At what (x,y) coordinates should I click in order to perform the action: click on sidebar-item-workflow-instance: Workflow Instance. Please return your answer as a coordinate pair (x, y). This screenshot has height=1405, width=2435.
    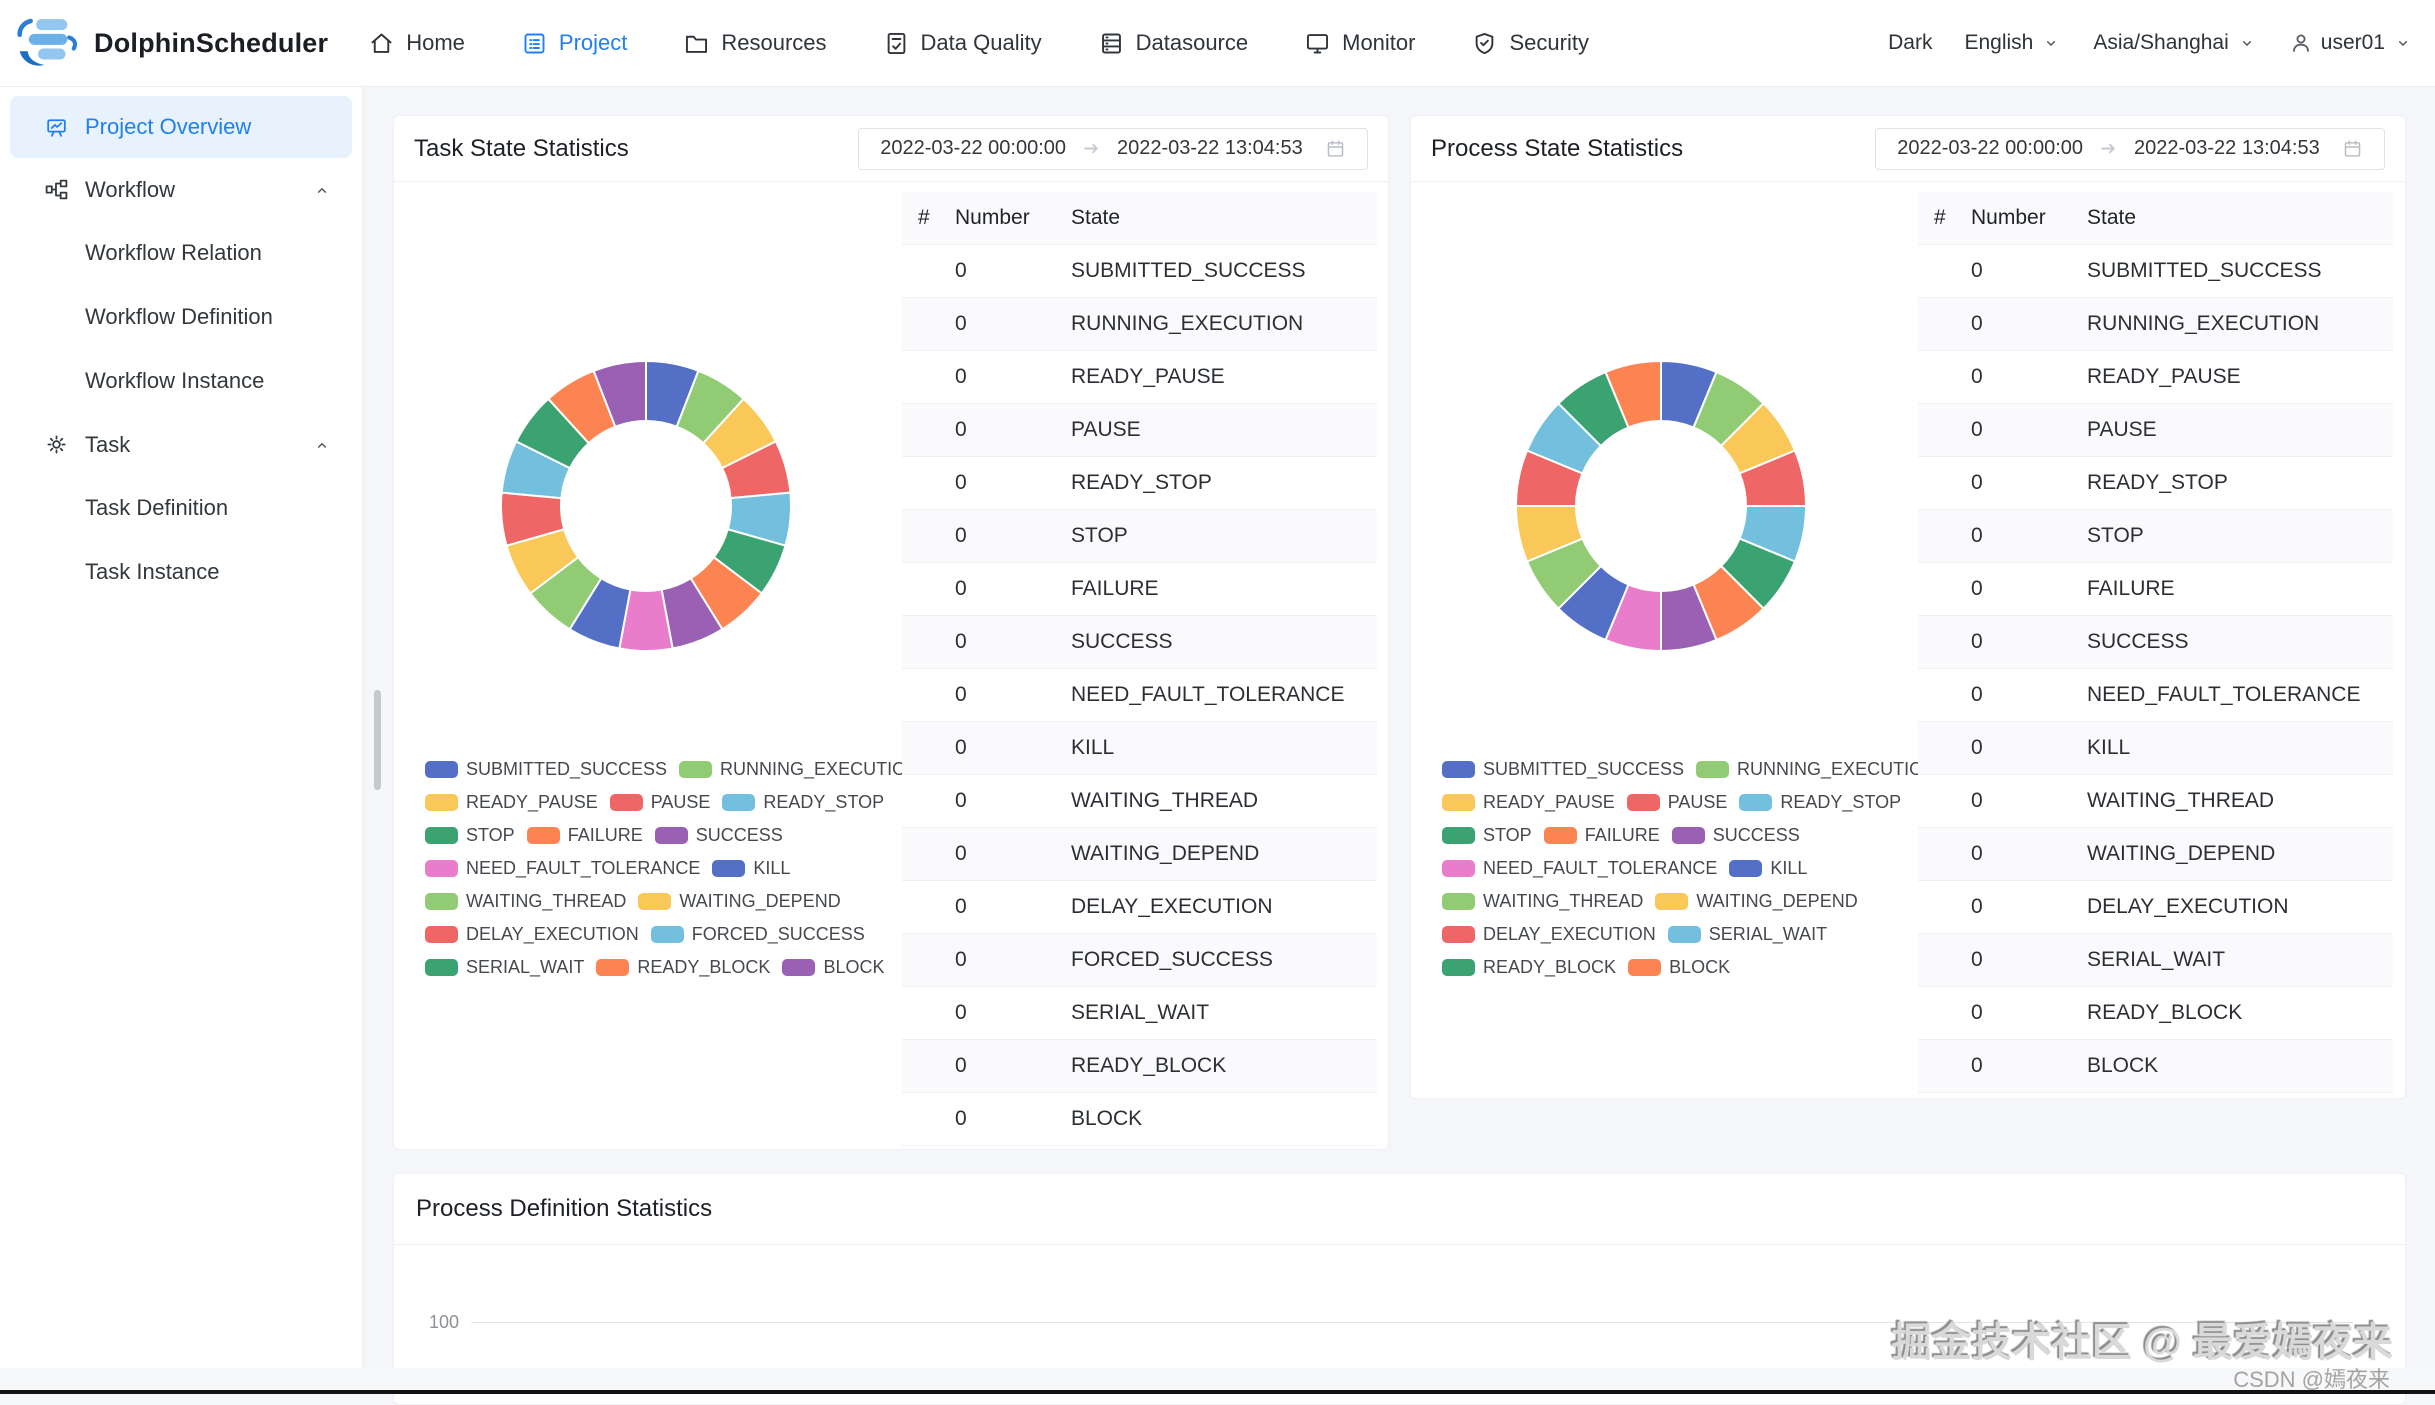
    Looking at the image, I should click on (175, 380).